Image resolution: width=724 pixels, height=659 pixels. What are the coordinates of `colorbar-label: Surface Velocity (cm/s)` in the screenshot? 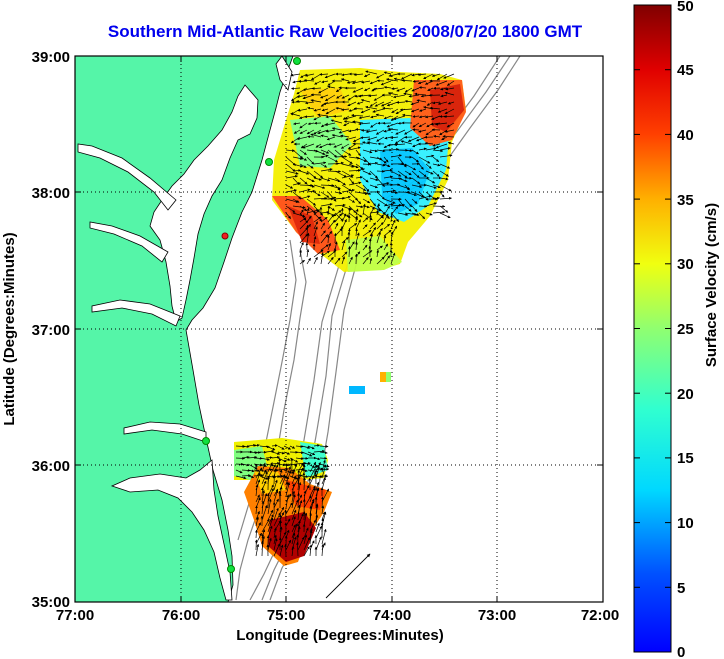 It's located at (711, 285).